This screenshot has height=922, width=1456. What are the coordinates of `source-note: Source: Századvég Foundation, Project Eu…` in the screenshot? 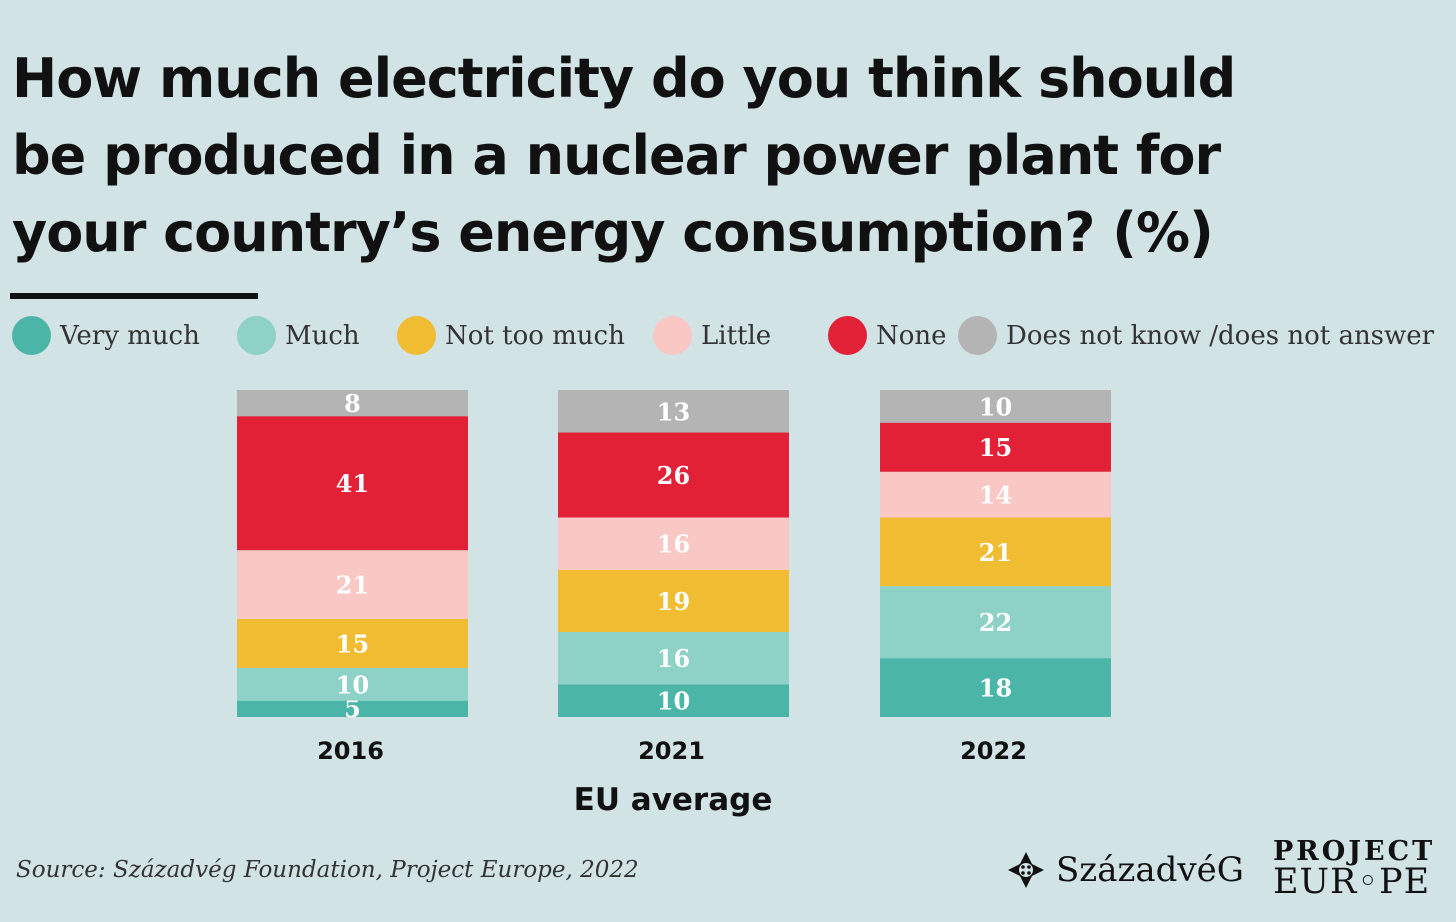 It's located at (327, 870).